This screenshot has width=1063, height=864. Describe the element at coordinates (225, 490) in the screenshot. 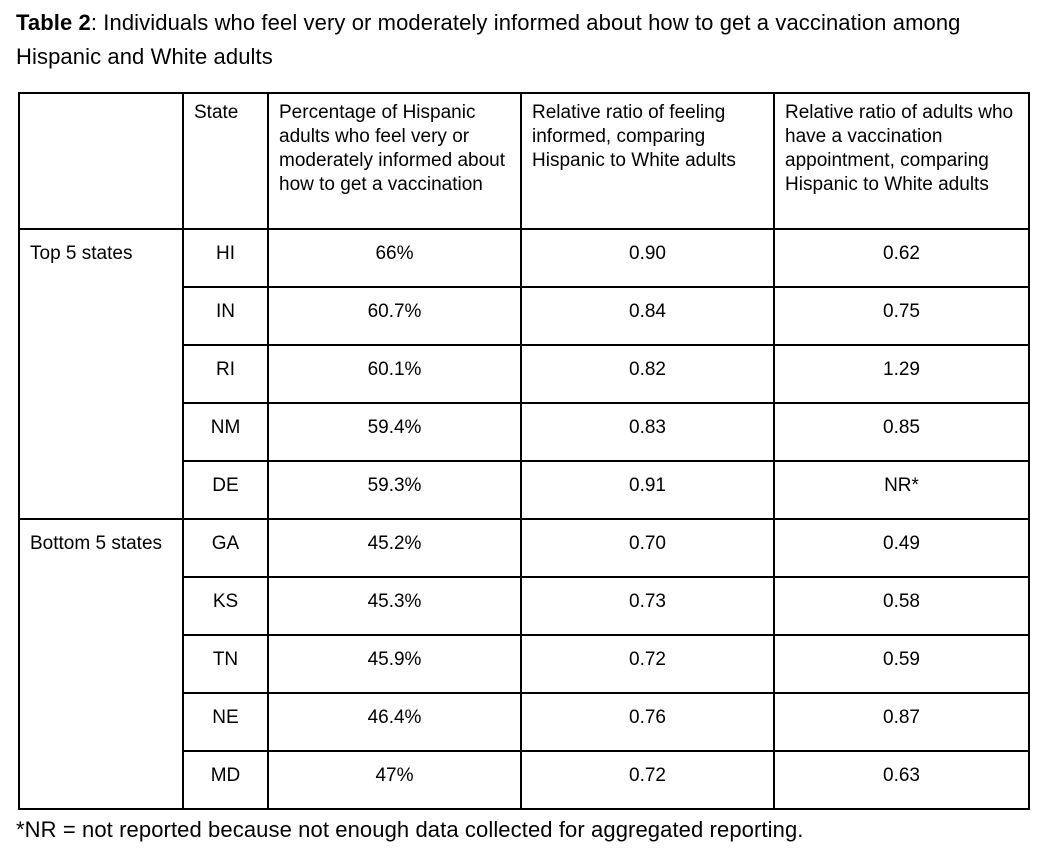

I see `state-cell: DE` at that location.